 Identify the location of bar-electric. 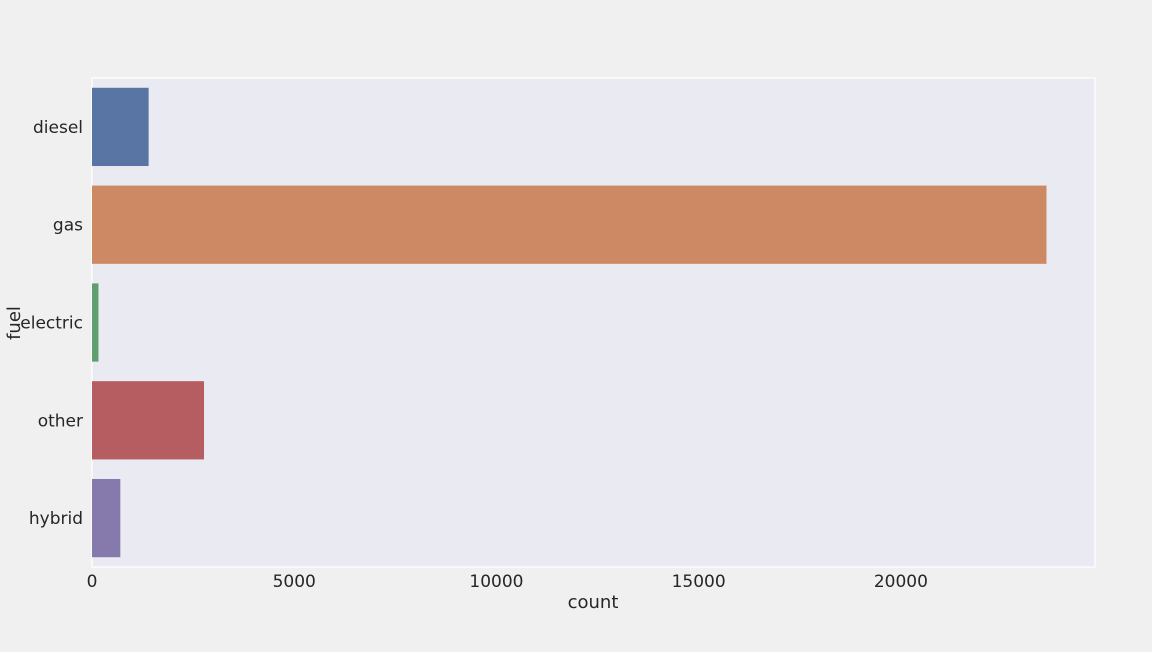
(95, 322).